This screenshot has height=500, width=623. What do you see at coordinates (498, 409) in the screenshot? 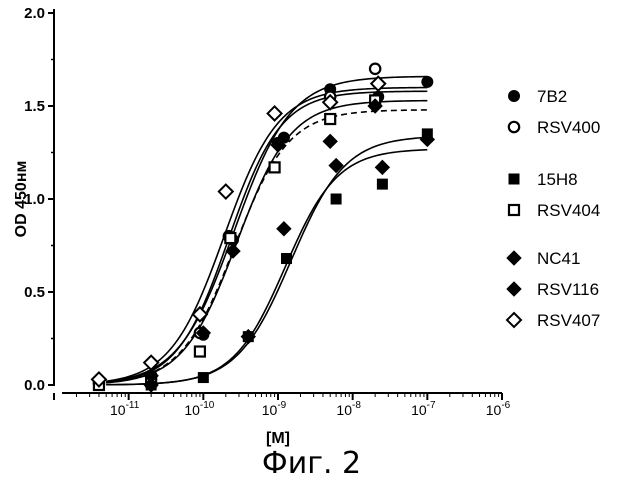
I see `x-tick-label: 10⁻⁶` at bounding box center [498, 409].